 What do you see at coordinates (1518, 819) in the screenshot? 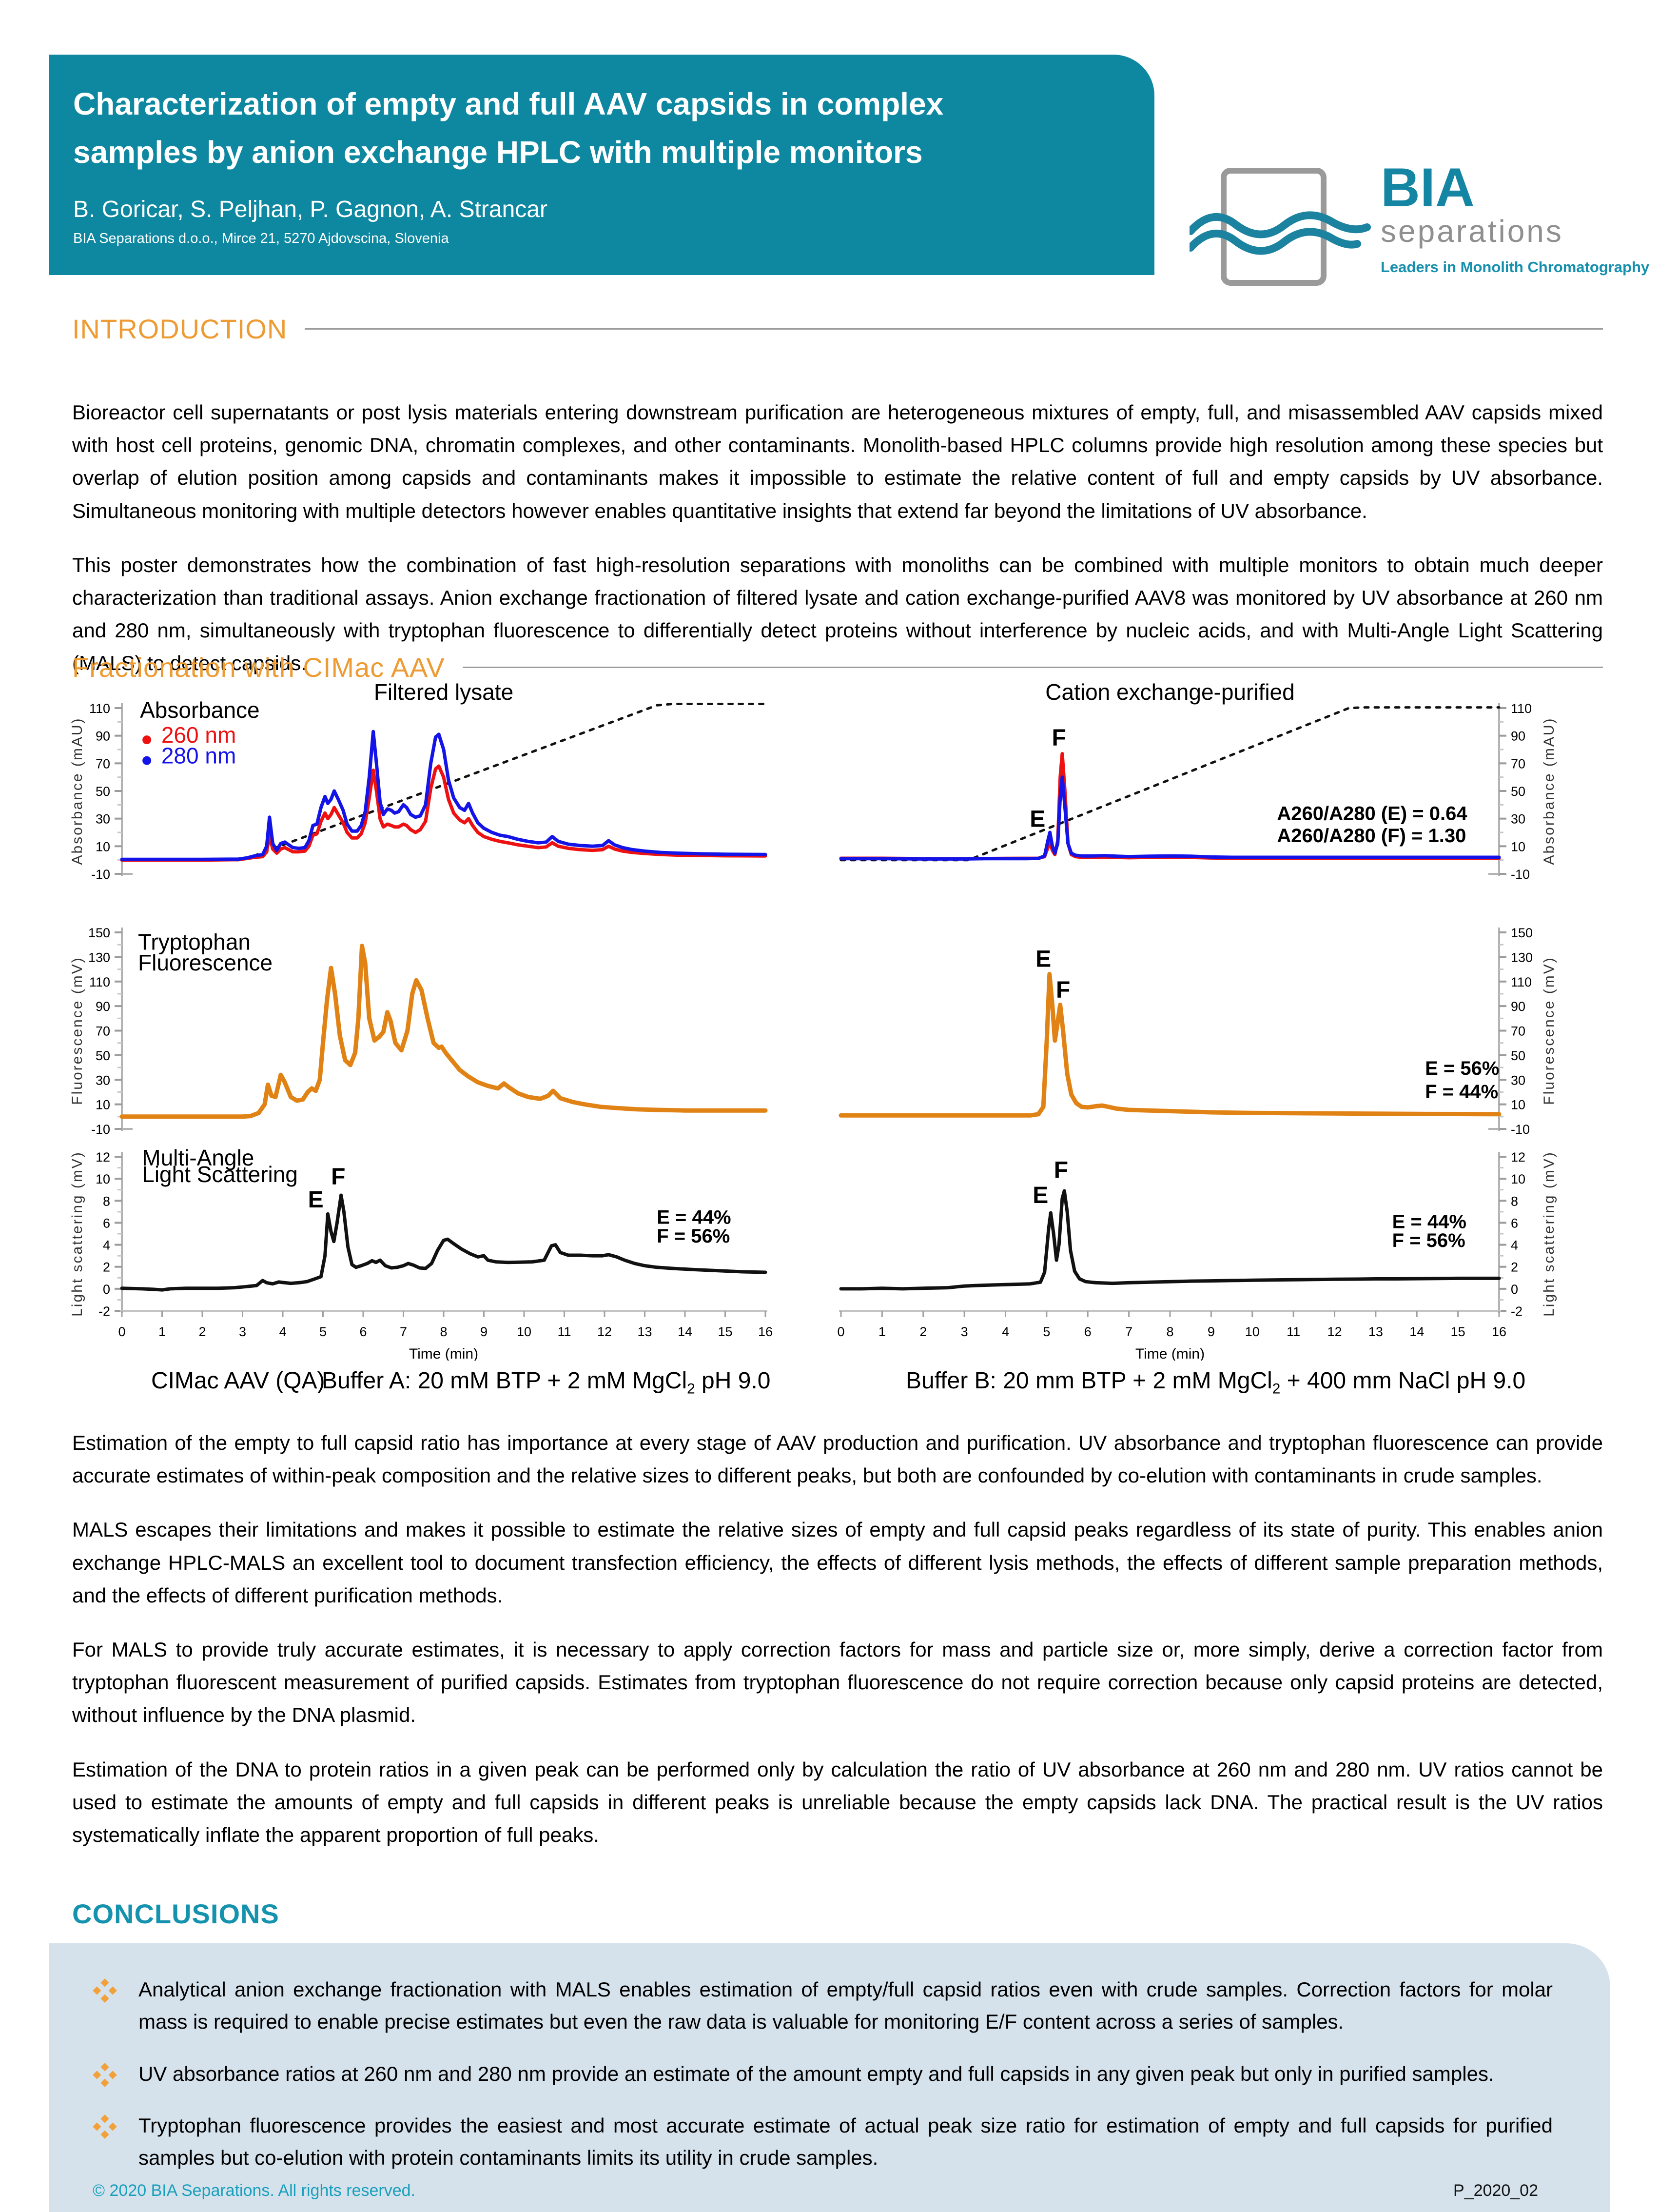
I see `y-tick-label: 30` at bounding box center [1518, 819].